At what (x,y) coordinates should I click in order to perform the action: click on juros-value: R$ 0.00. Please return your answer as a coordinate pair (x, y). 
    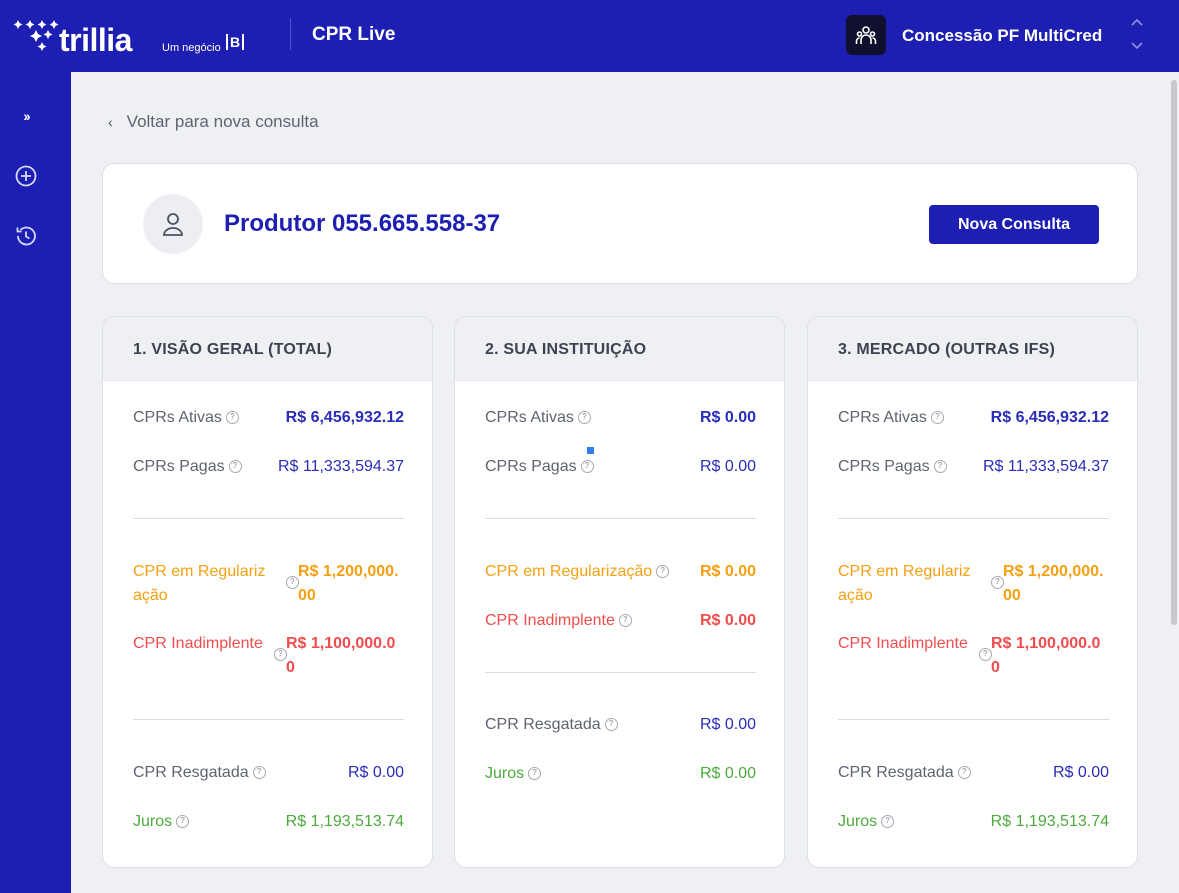
    Looking at the image, I should click on (727, 773).